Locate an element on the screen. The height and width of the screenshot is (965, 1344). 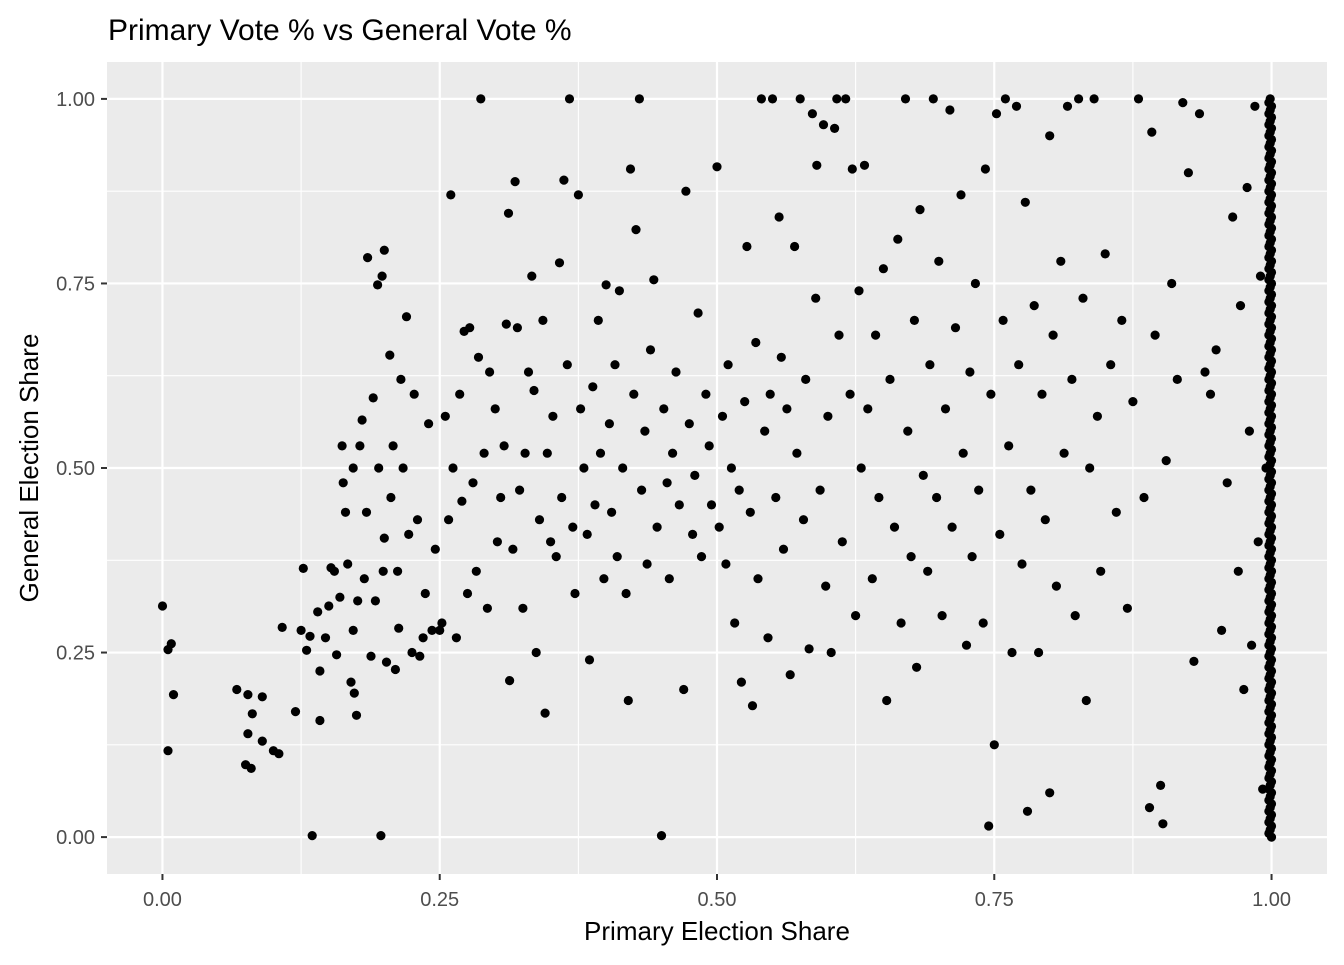
y-axis-label: General Election Share is located at coordinates (29, 468).